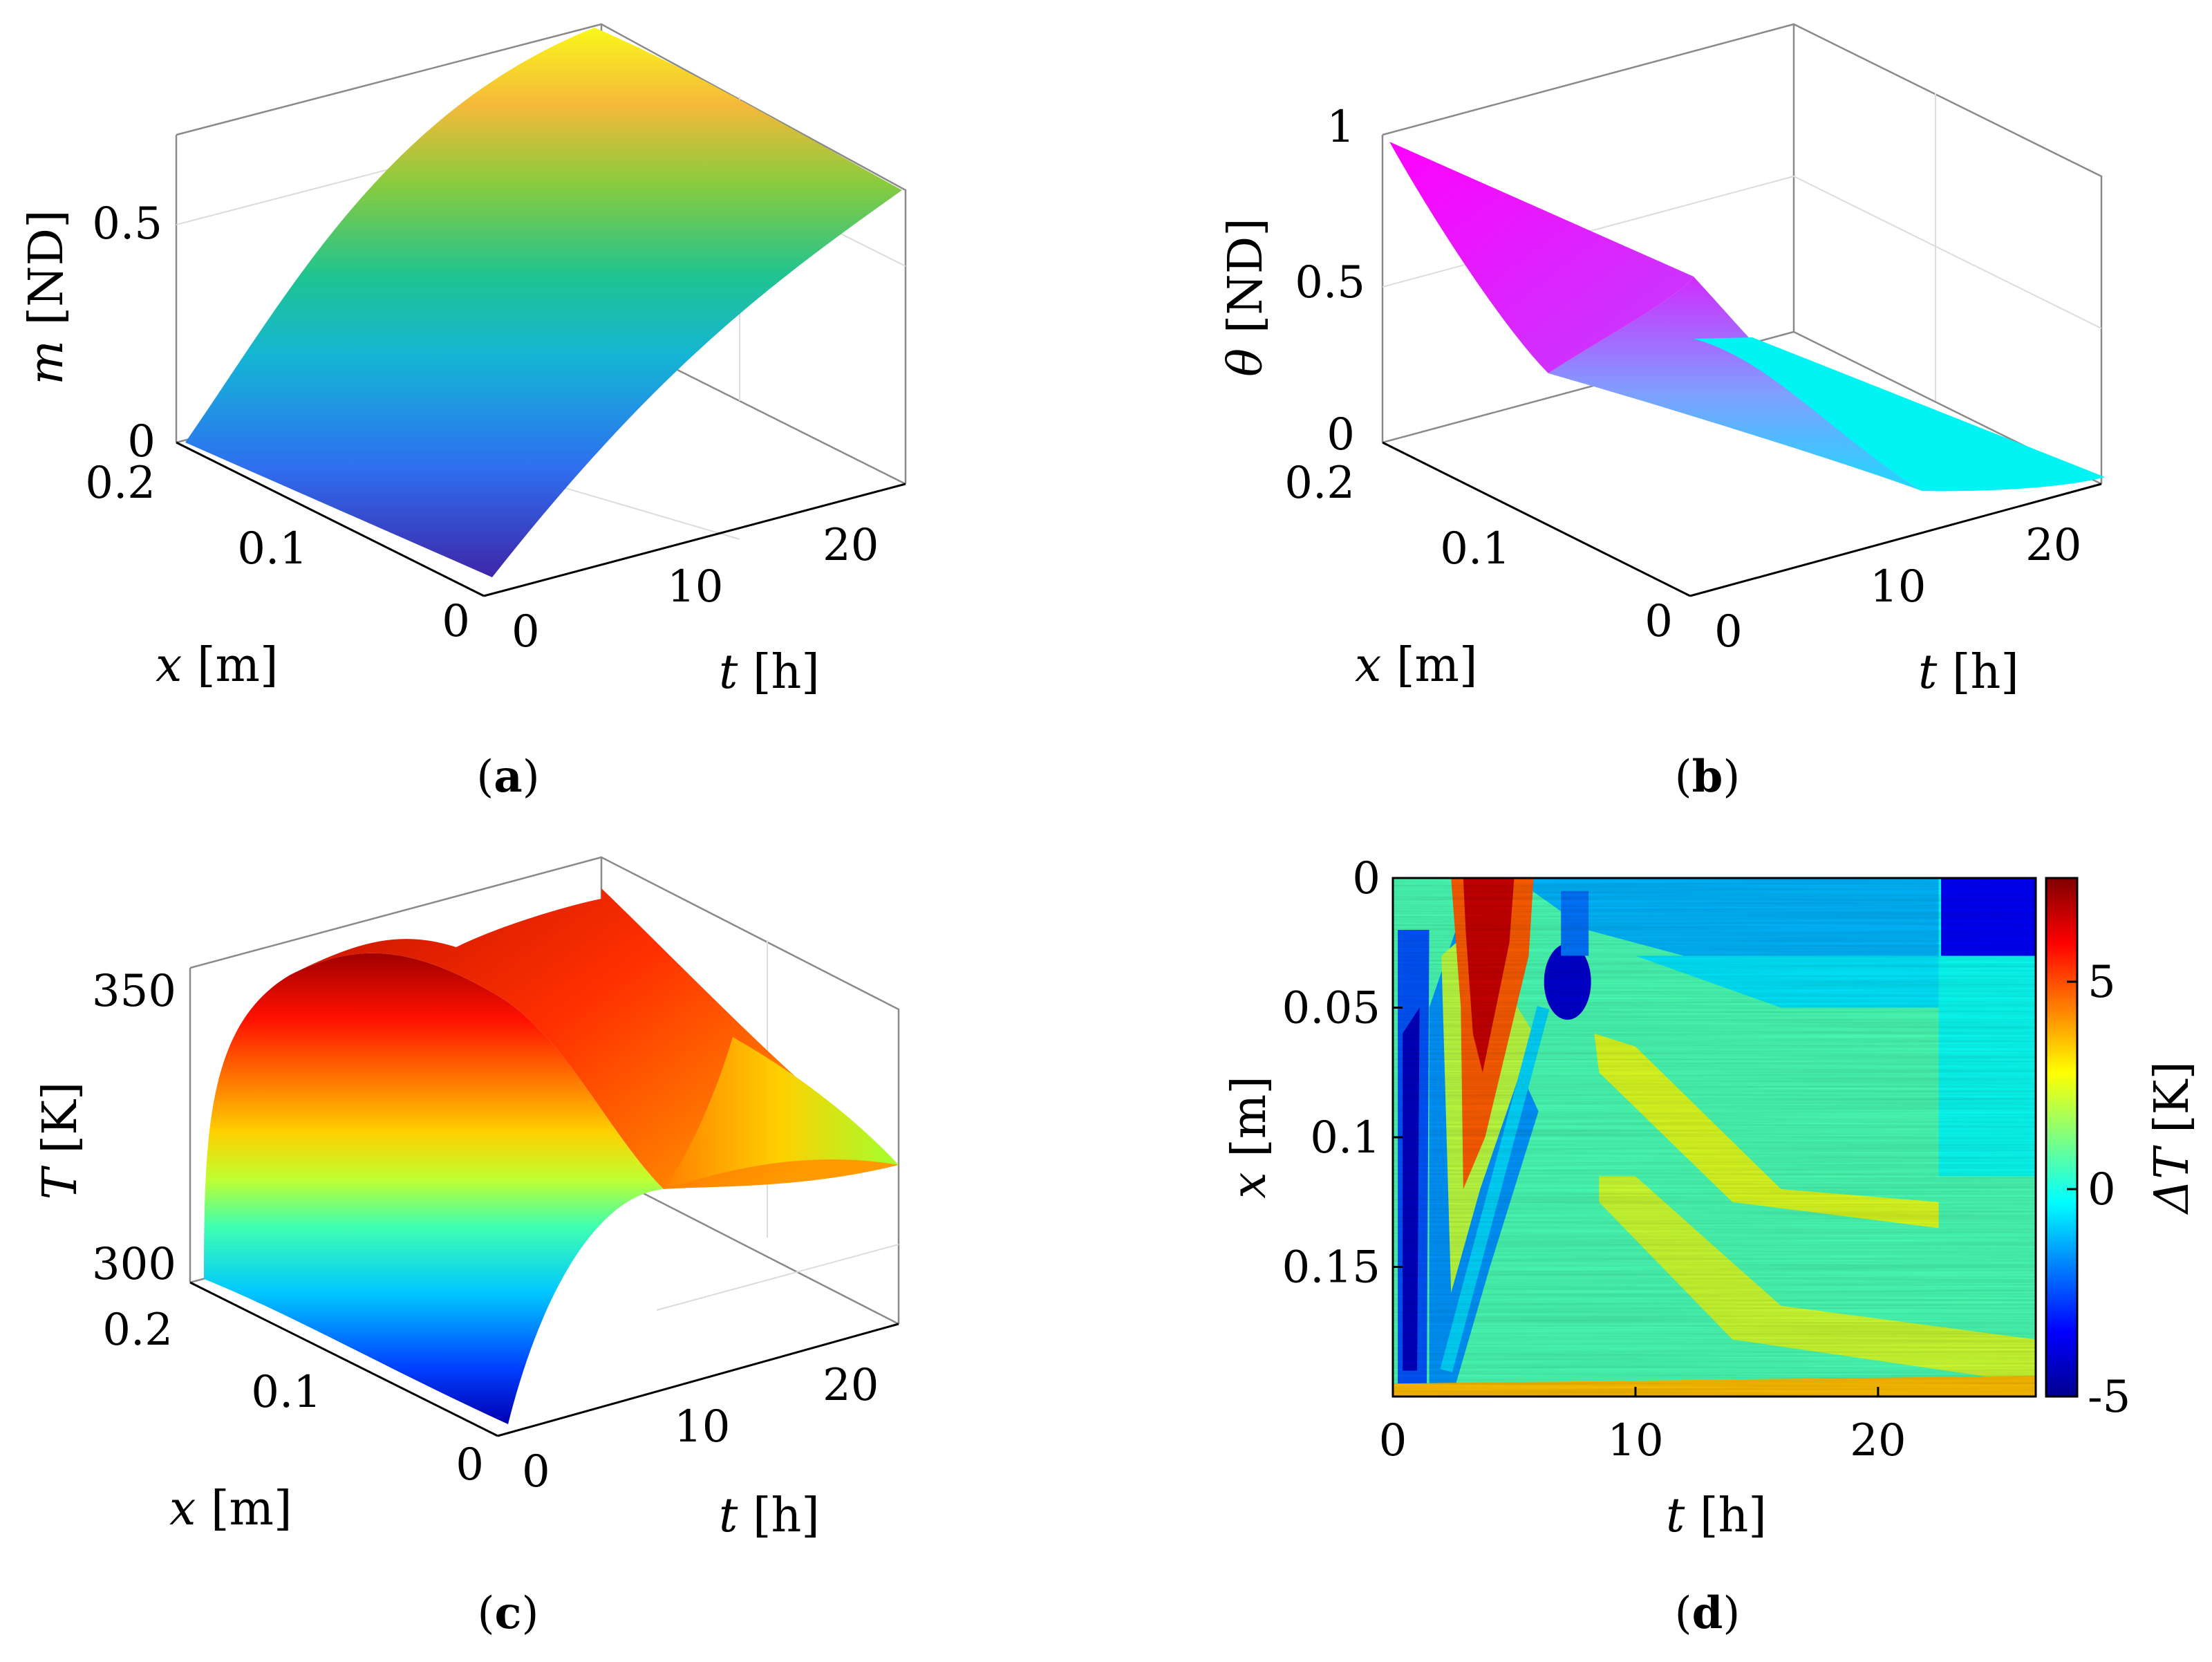 The height and width of the screenshot is (1662, 2212). What do you see at coordinates (770, 673) in the screenshot?
I see `panel-a-t-label: t [h]` at bounding box center [770, 673].